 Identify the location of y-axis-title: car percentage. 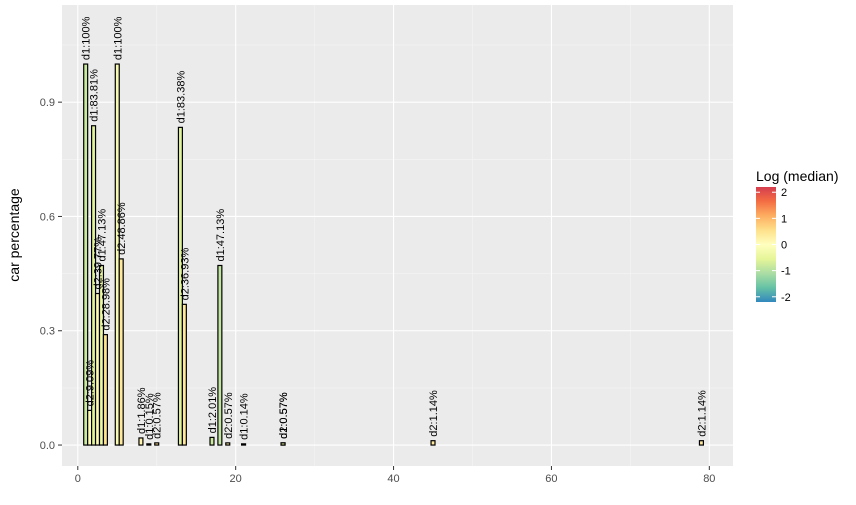
(14, 235).